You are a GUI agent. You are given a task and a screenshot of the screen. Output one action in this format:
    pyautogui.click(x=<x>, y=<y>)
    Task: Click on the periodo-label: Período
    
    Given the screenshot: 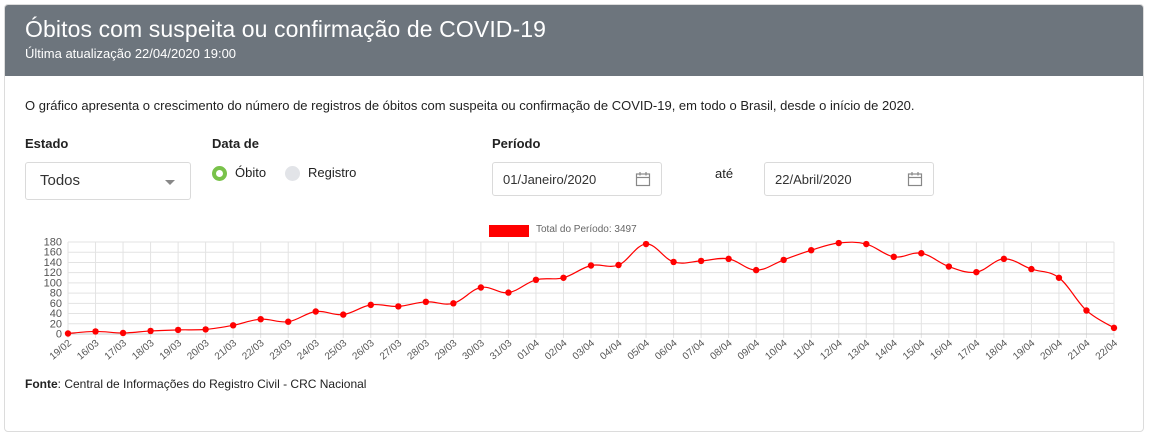 What is the action you would take?
    pyautogui.click(x=516, y=143)
    